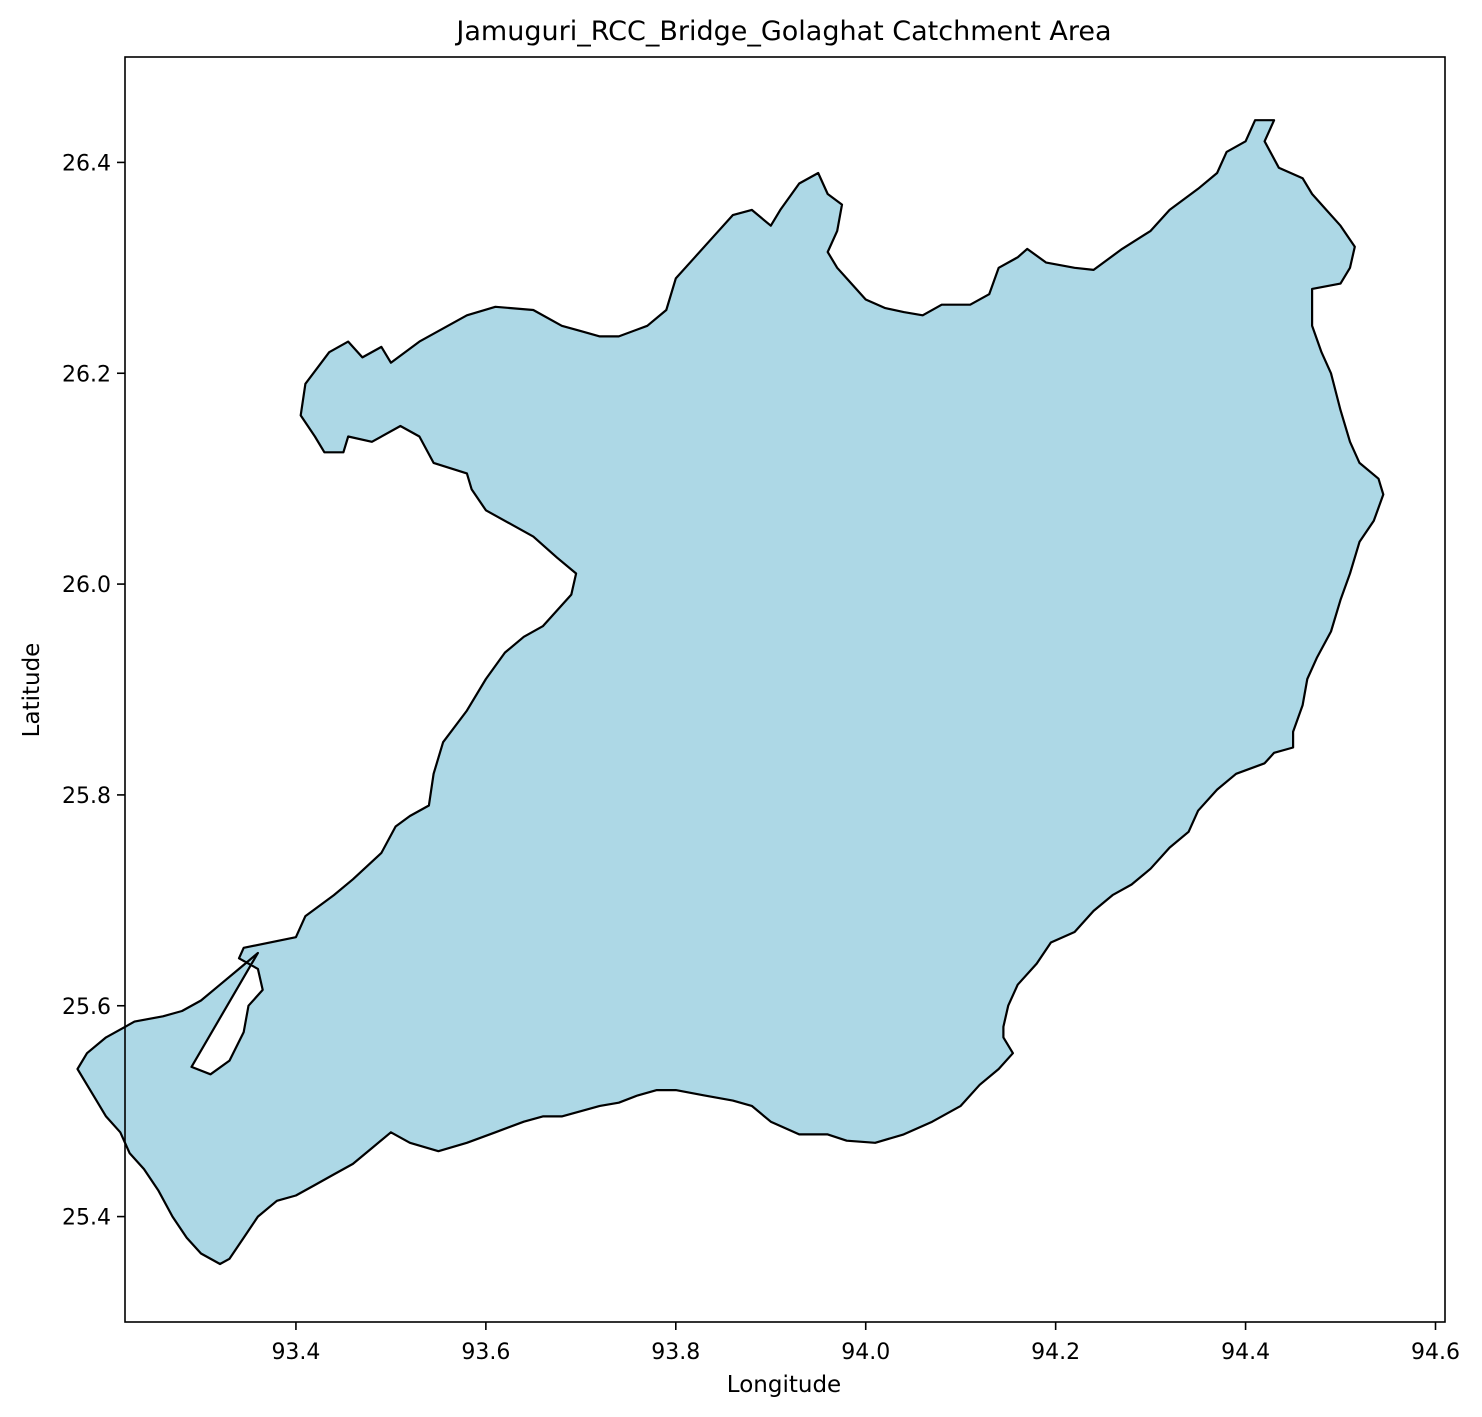  Describe the element at coordinates (675, 1352) in the screenshot. I see `x-tick-label: 93.8` at that location.